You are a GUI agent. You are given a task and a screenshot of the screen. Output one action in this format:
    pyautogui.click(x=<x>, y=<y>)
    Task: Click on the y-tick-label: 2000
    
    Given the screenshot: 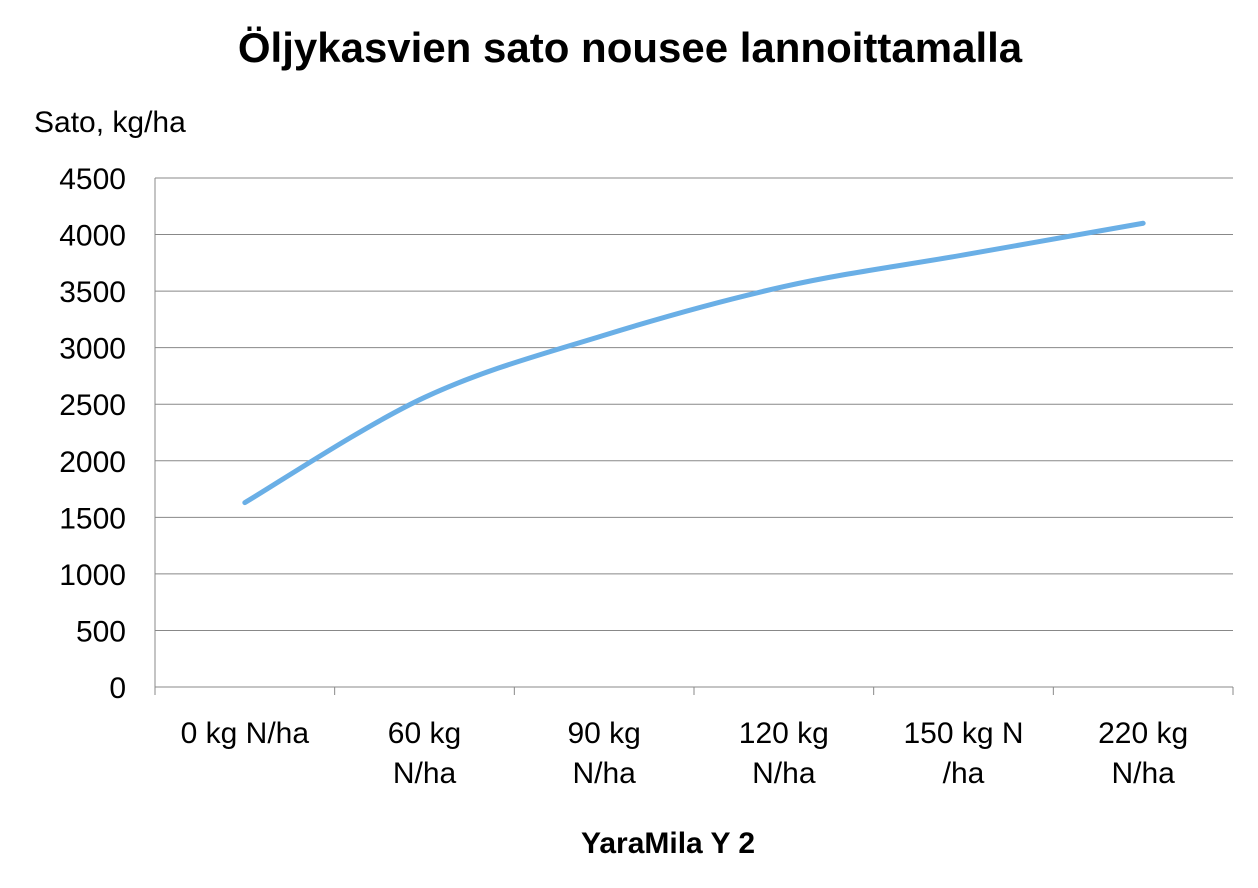 What is the action you would take?
    pyautogui.click(x=92, y=462)
    